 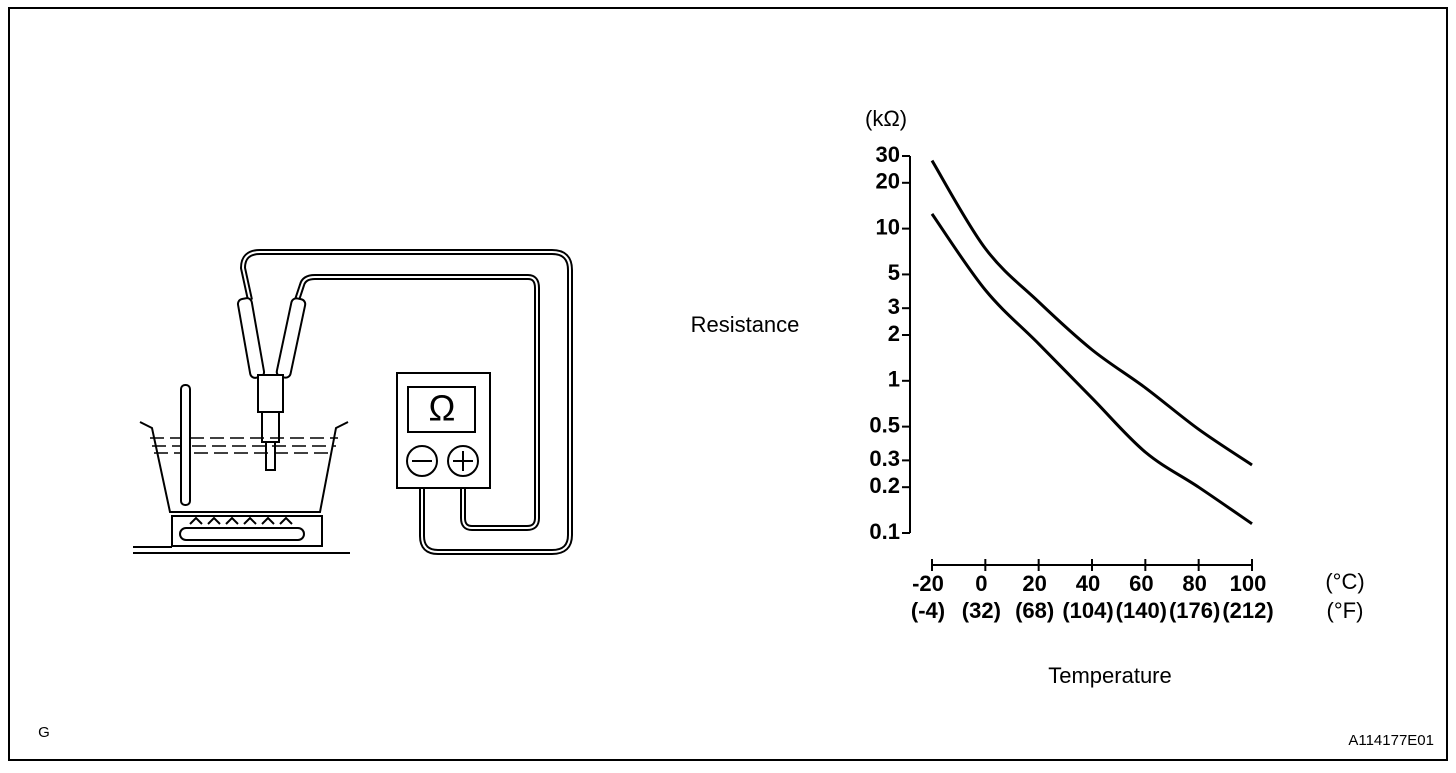 I want to click on y-tick-label: 2, so click(x=894, y=333).